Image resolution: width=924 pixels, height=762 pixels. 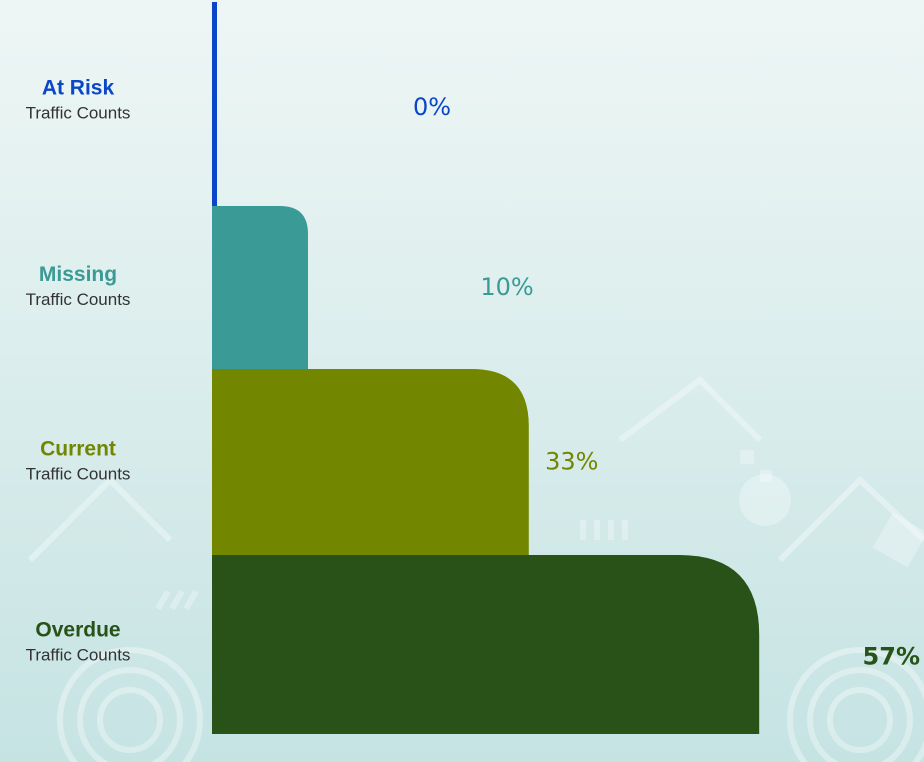 What do you see at coordinates (78, 449) in the screenshot?
I see `category-label-current: Current` at bounding box center [78, 449].